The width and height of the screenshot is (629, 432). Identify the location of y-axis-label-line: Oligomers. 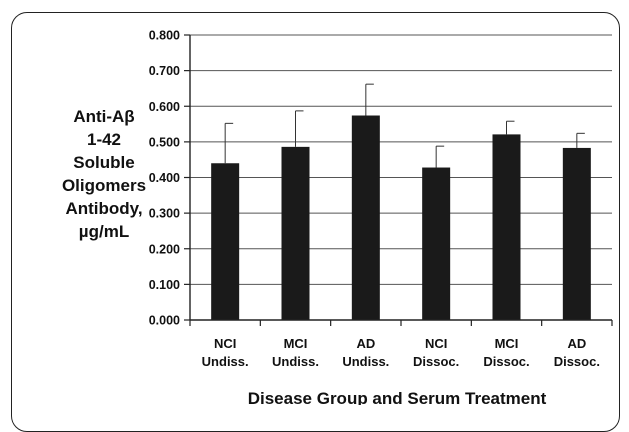
(104, 185).